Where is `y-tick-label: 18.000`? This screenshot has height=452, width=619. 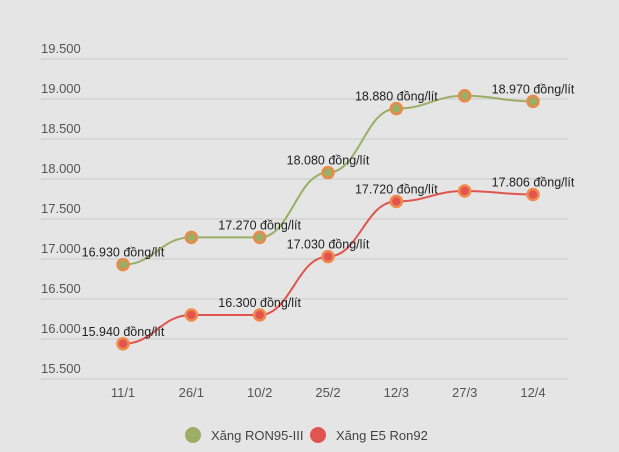 y-tick-label: 18.000 is located at coordinates (61, 168).